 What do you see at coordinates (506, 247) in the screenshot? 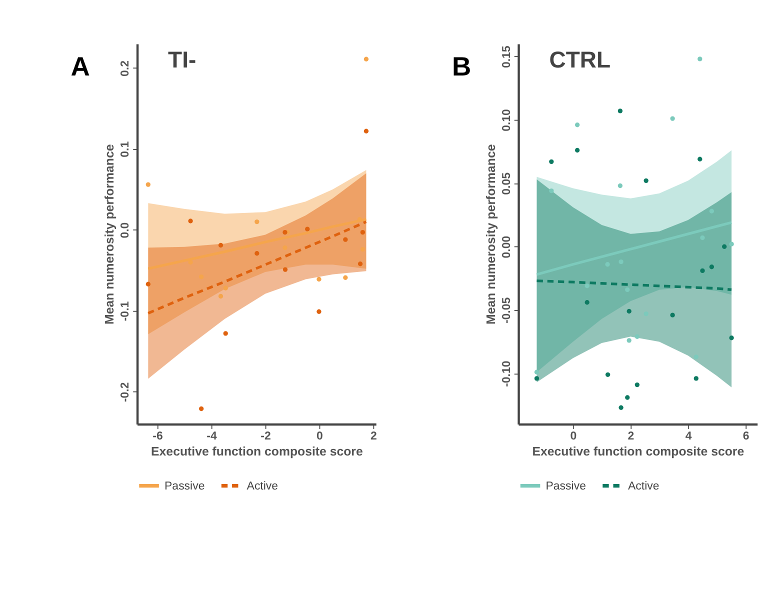
I see `y-tick-label: 0.00` at bounding box center [506, 247].